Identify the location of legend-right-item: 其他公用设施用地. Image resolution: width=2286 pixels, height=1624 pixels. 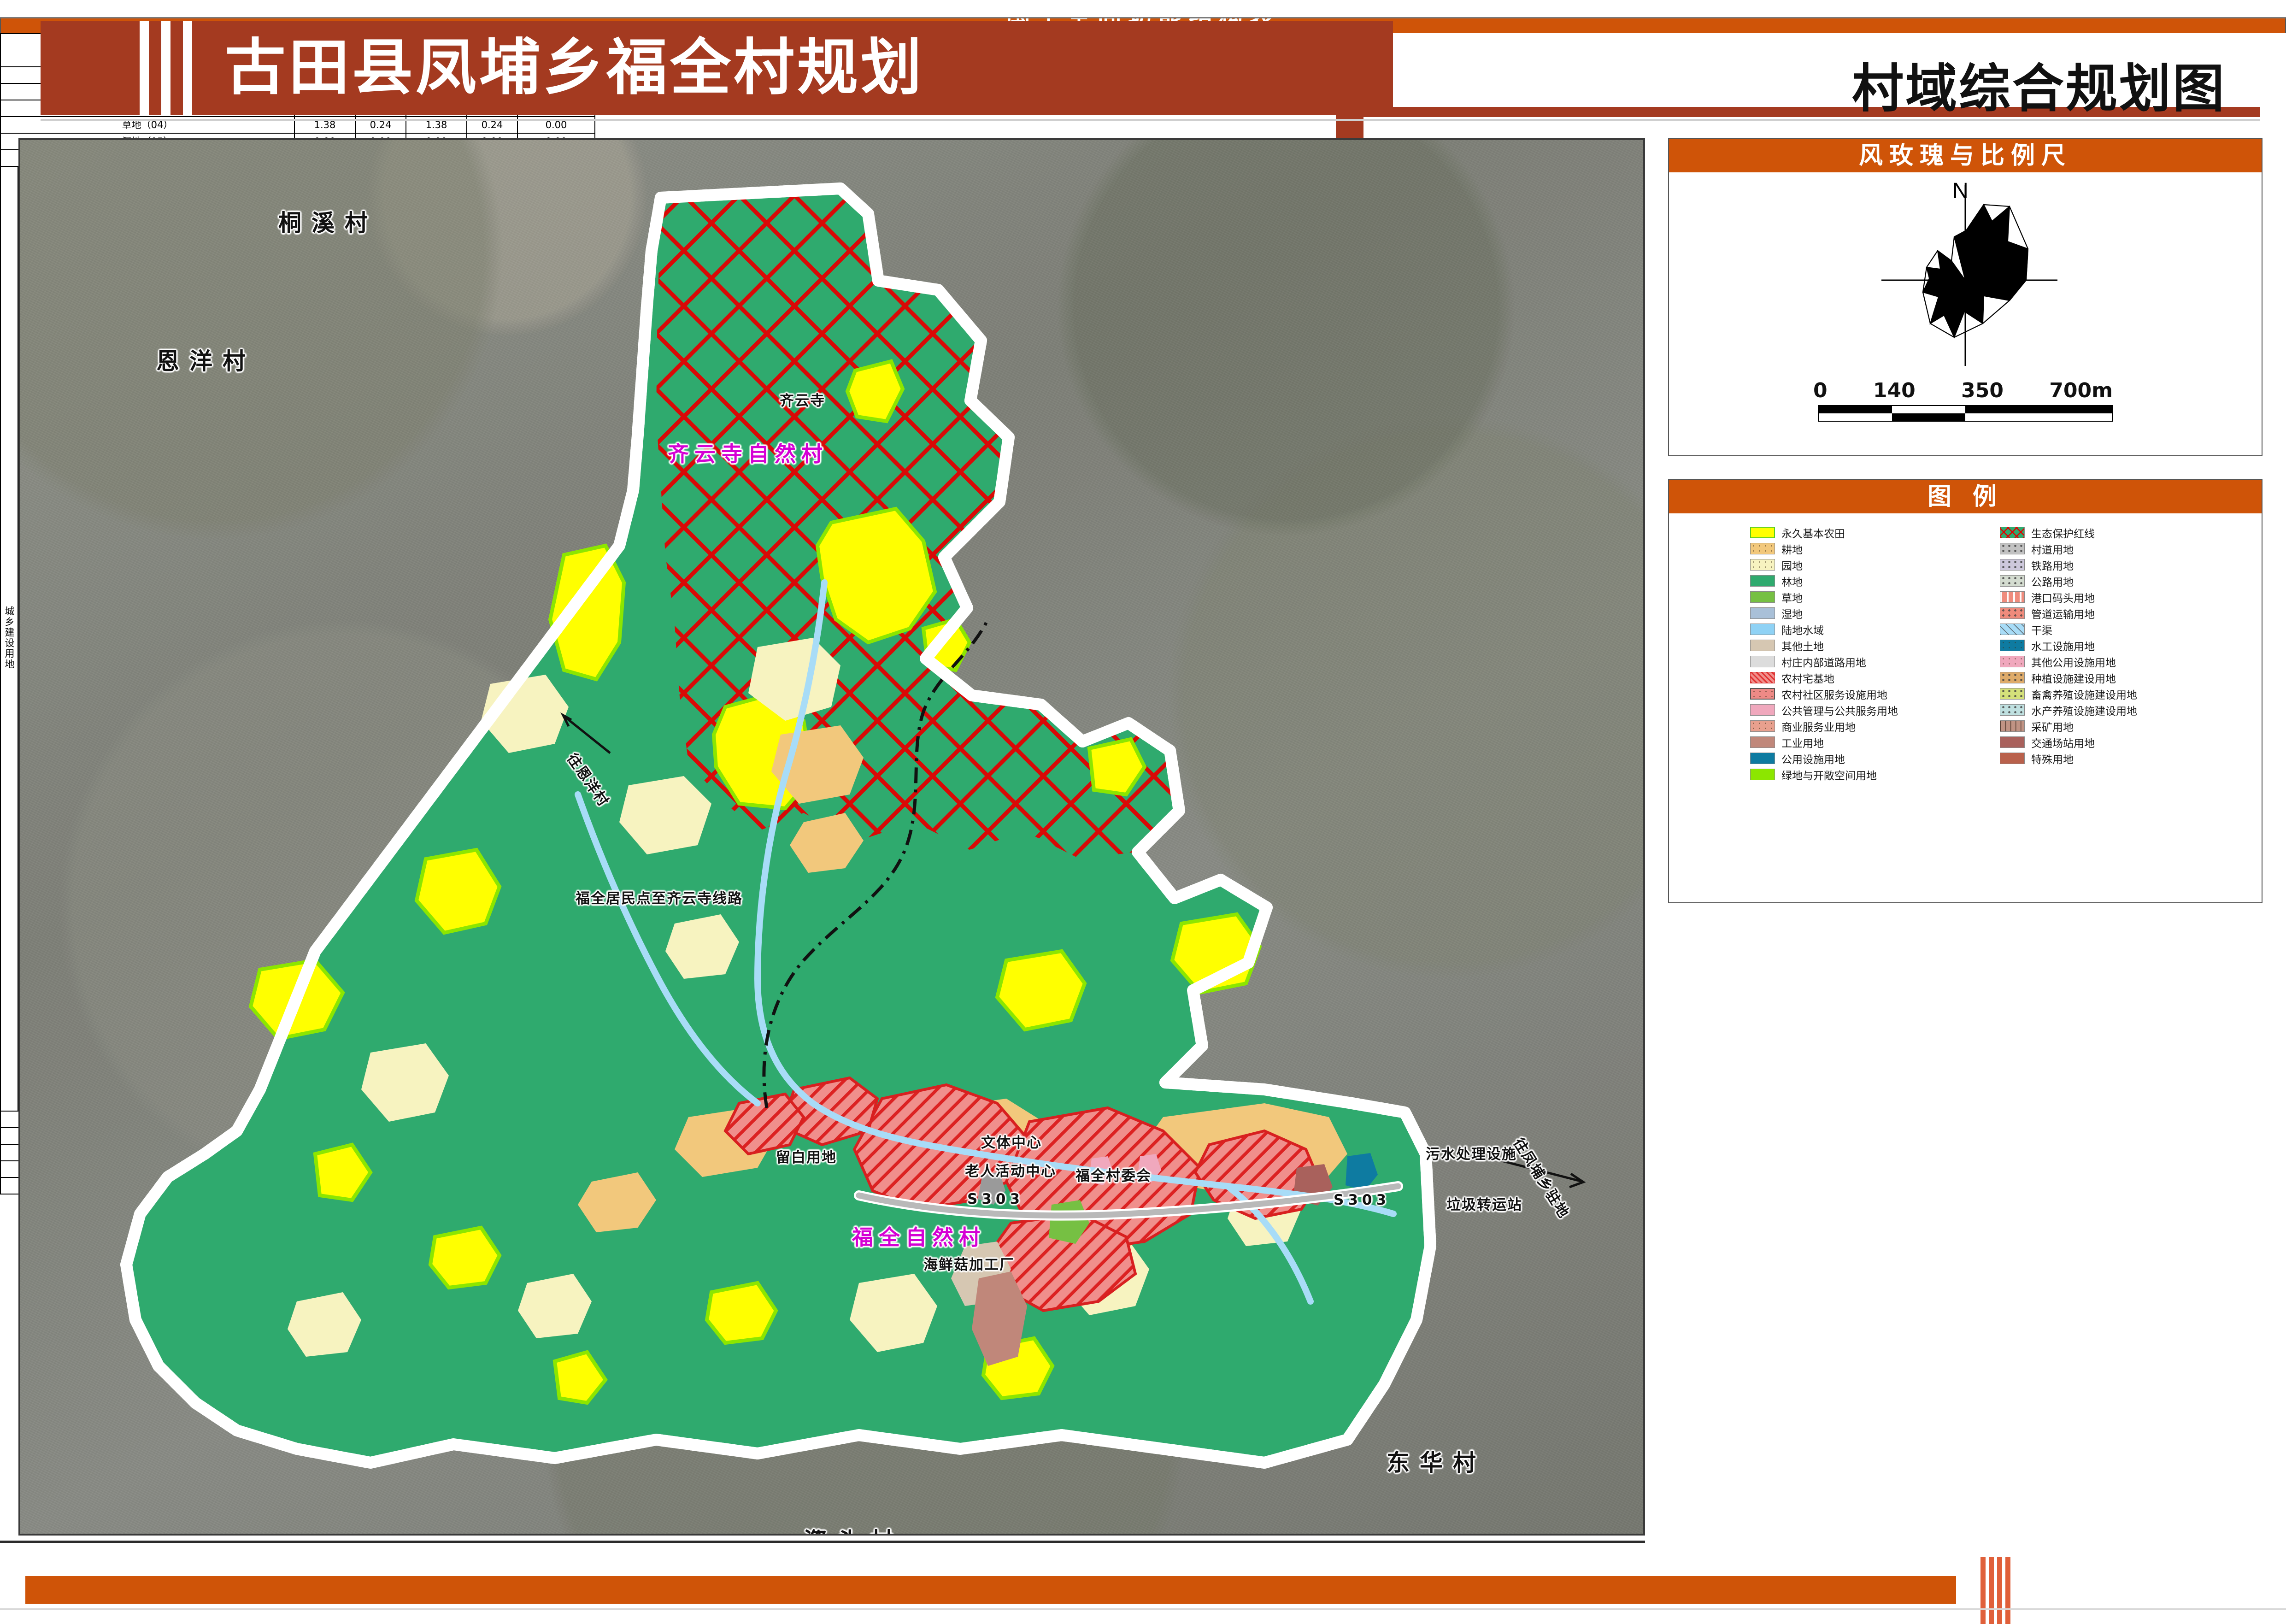
(2125, 661).